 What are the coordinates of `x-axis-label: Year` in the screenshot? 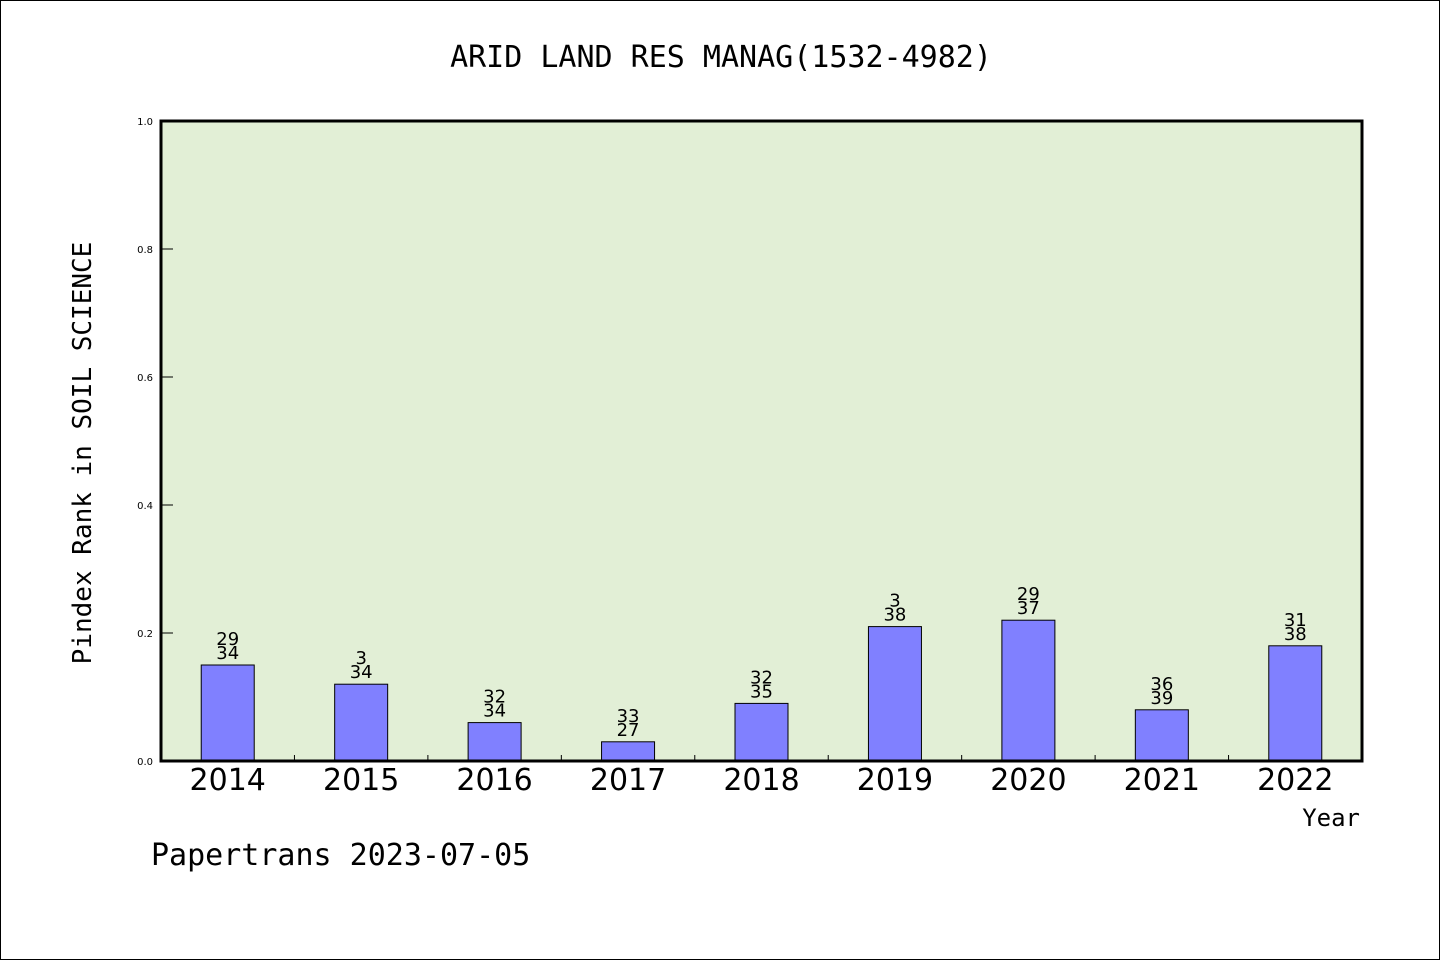 It's located at (1331, 818).